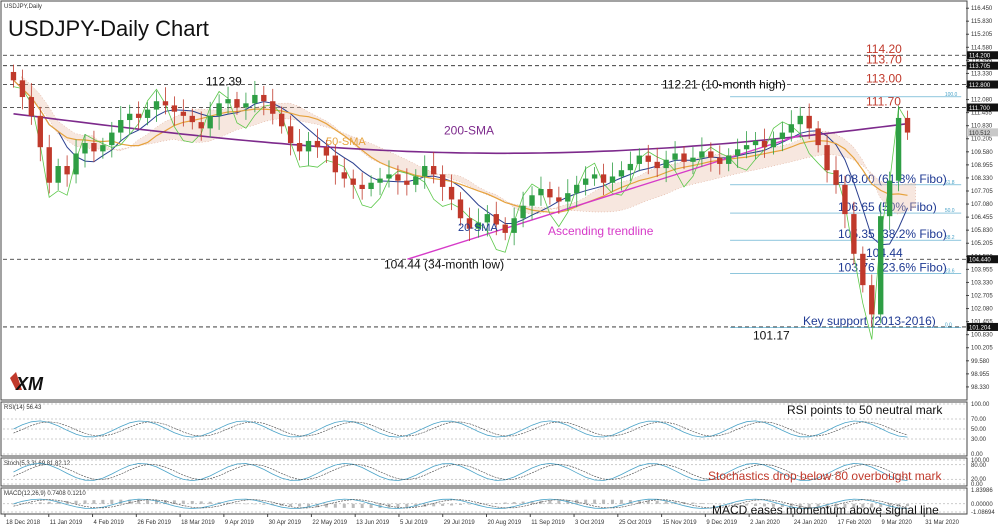 Image resolution: width=999 pixels, height=528 pixels. Describe the element at coordinates (884, 253) in the screenshot. I see `level-label: 104.44` at that location.